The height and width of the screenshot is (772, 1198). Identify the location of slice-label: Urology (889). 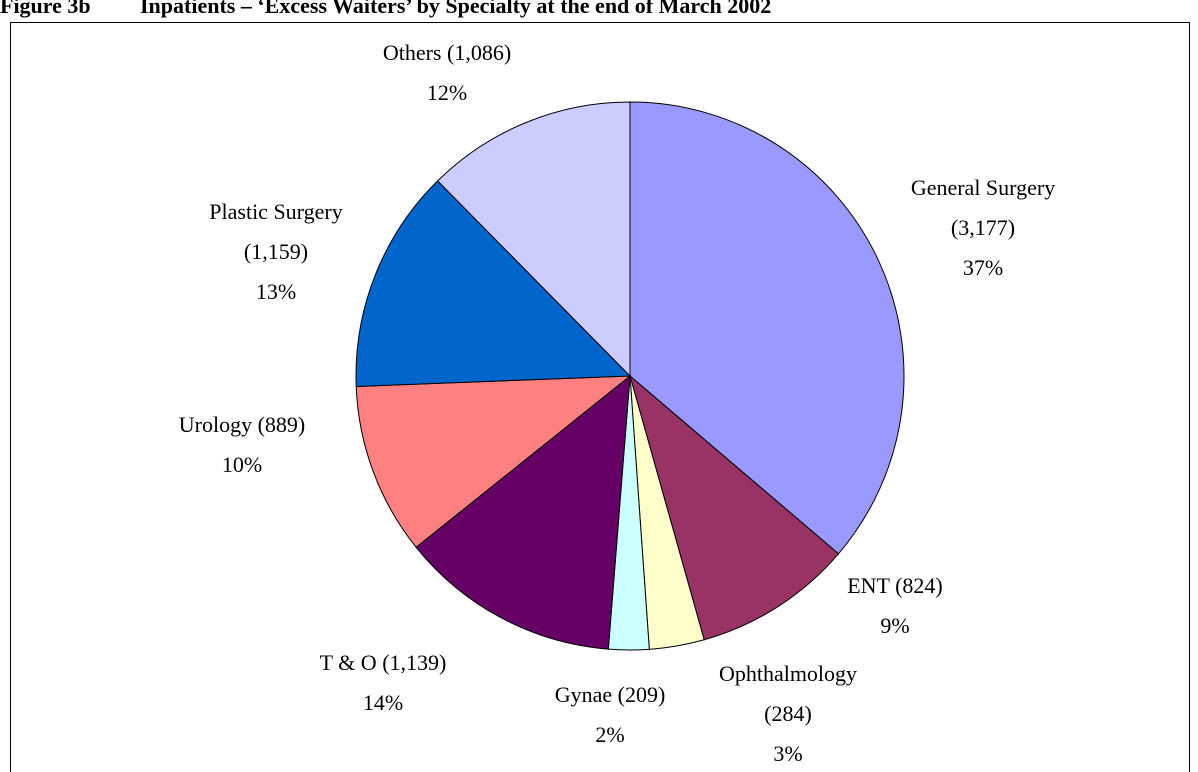
(242, 424).